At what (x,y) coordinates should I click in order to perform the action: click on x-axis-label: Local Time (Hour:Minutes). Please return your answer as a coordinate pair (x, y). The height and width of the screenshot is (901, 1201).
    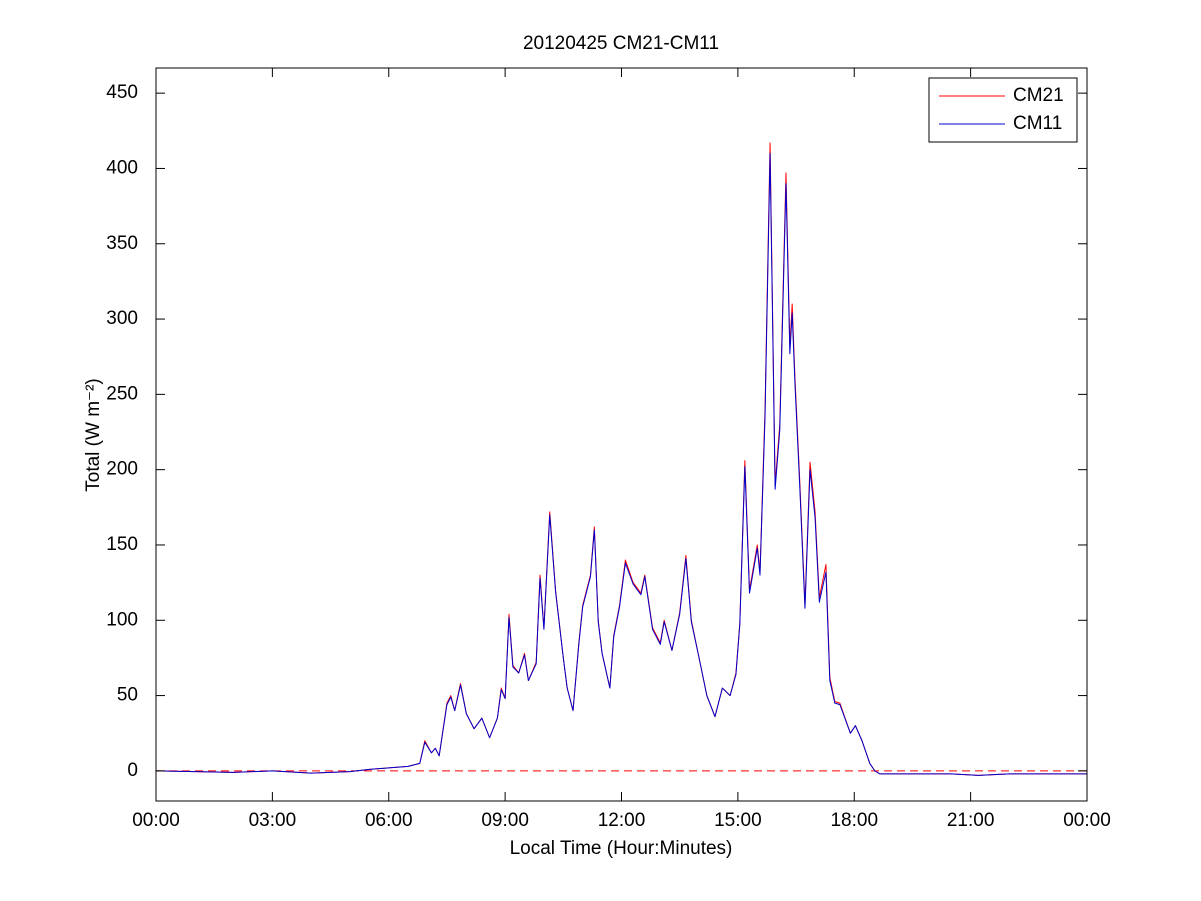
    Looking at the image, I should click on (621, 848).